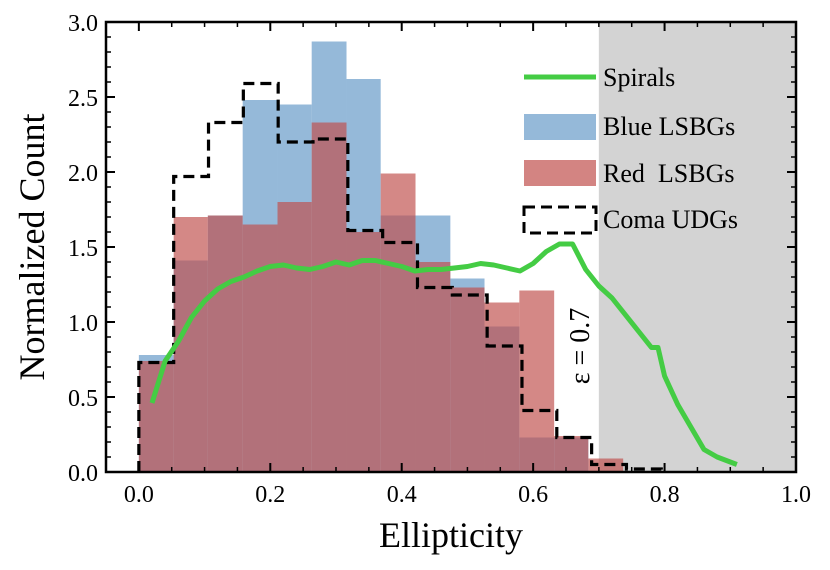 This screenshot has height=570, width=830. I want to click on x-axis-title: Ellipticity, so click(451, 535).